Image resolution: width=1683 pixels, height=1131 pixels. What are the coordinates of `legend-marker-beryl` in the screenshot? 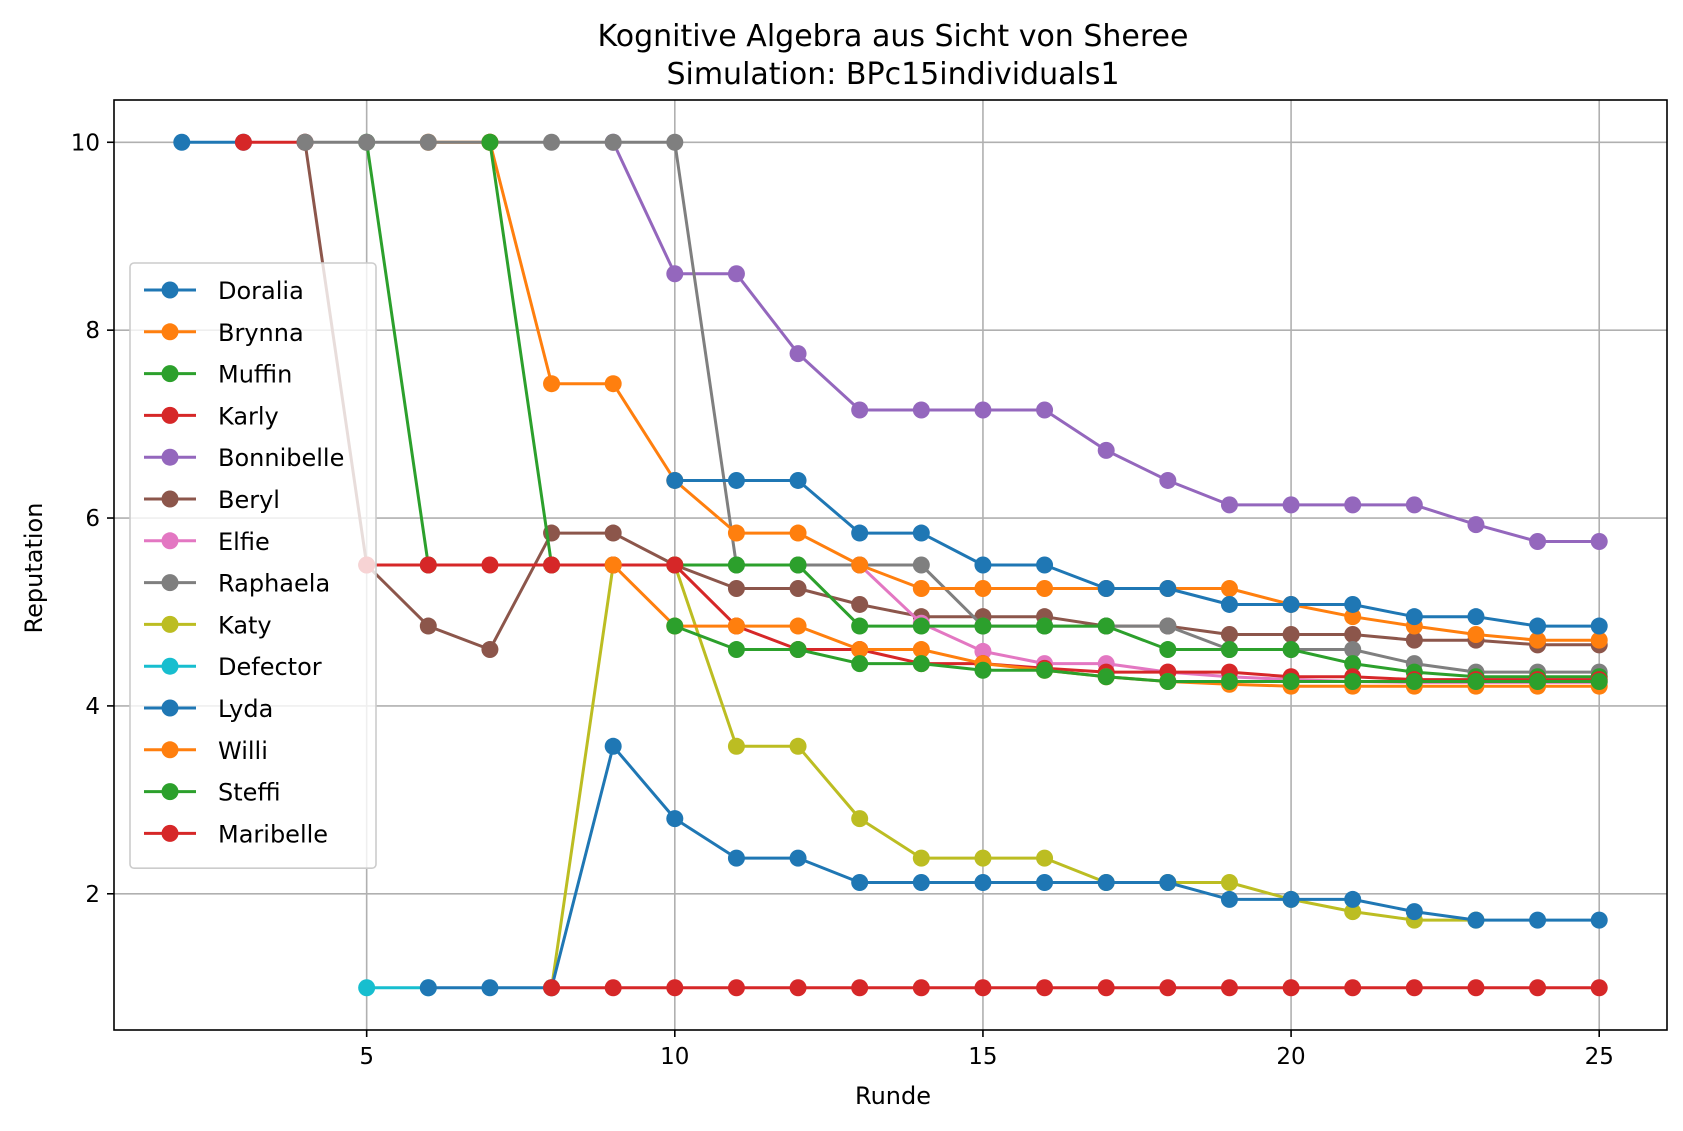 It's located at (170, 499).